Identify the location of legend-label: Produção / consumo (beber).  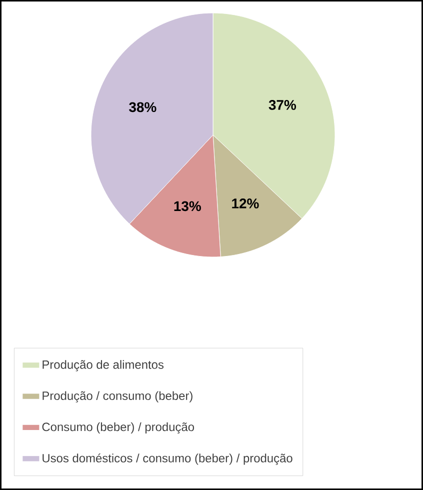
(117, 396).